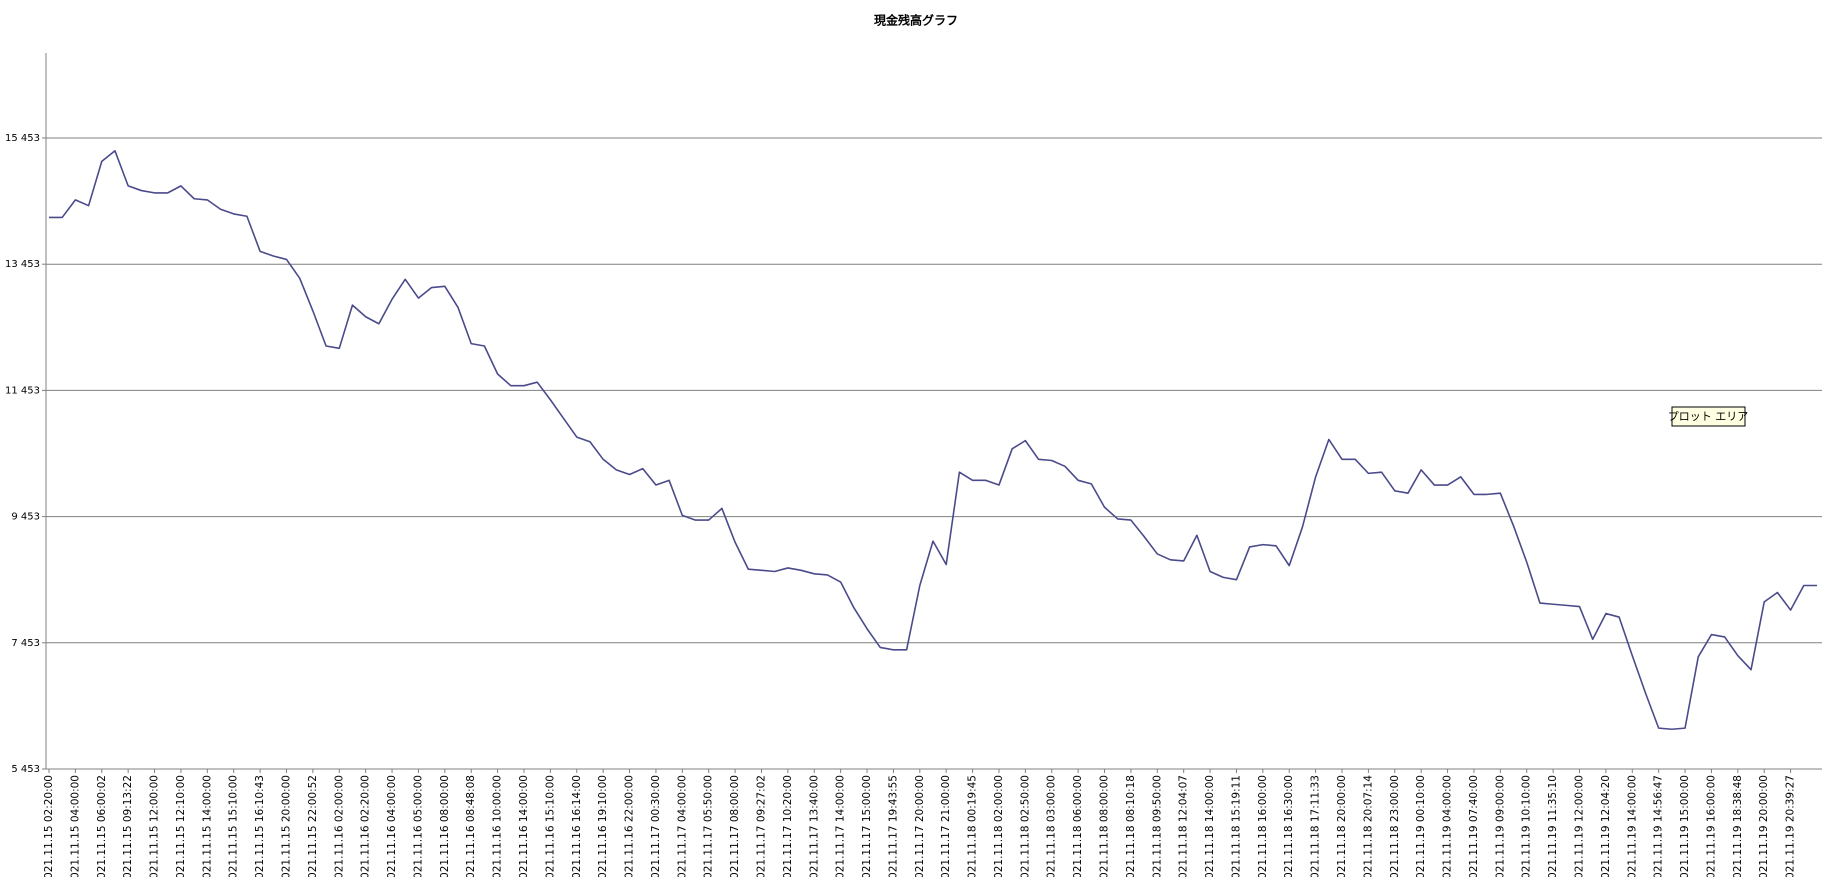  Describe the element at coordinates (841, 826) in the screenshot. I see `x-tick-label: 2021.11.17 14:00:00` at that location.